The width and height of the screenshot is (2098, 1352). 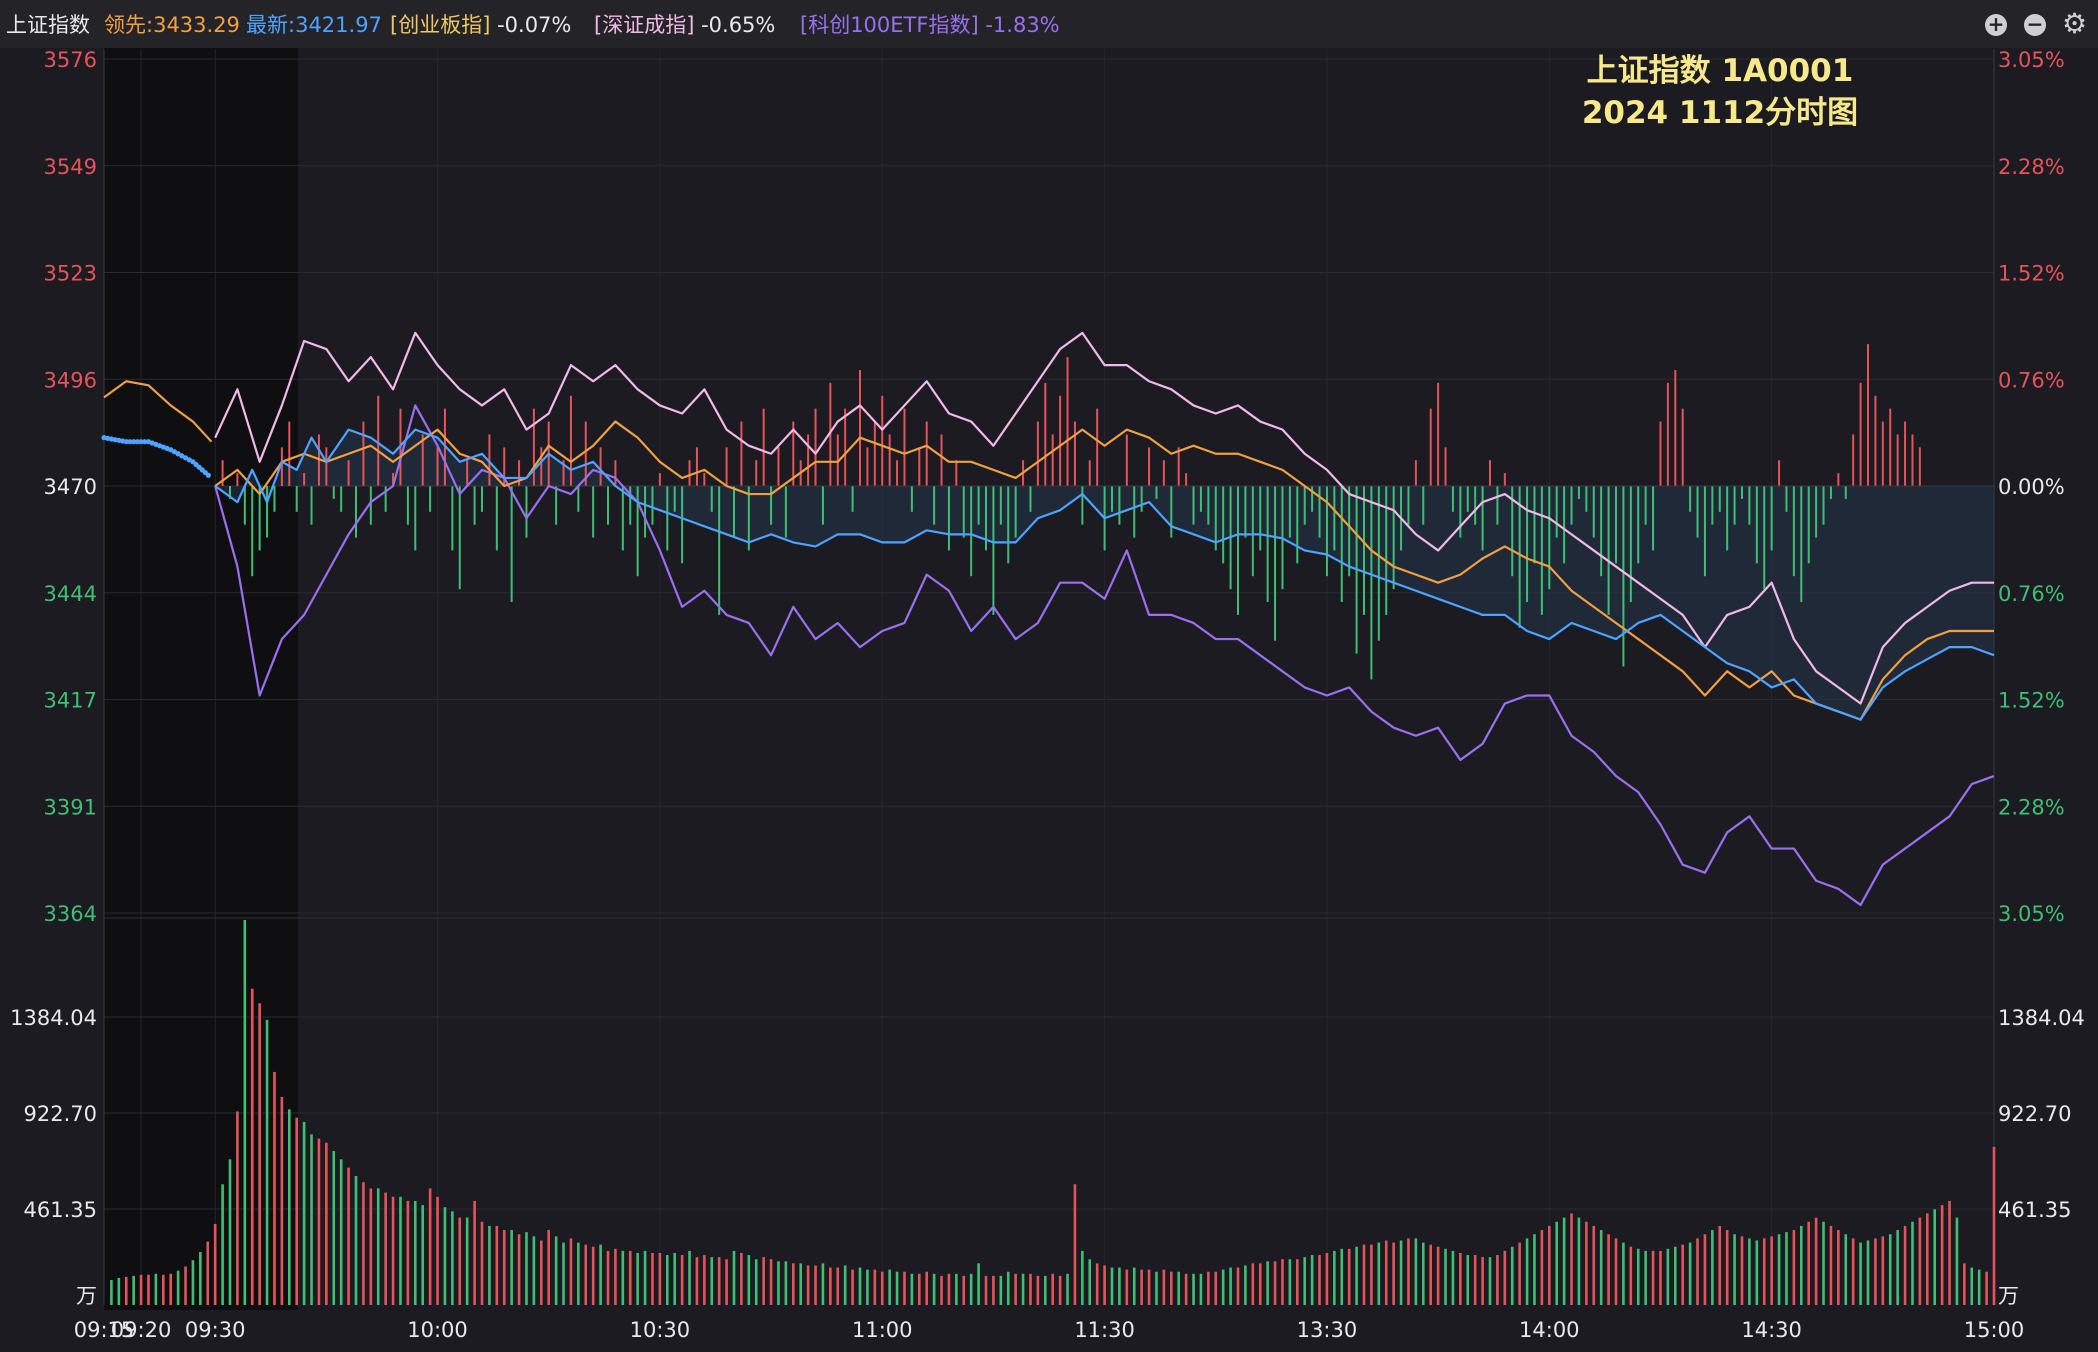 I want to click on x-tick-label: 11:00, so click(x=882, y=1330).